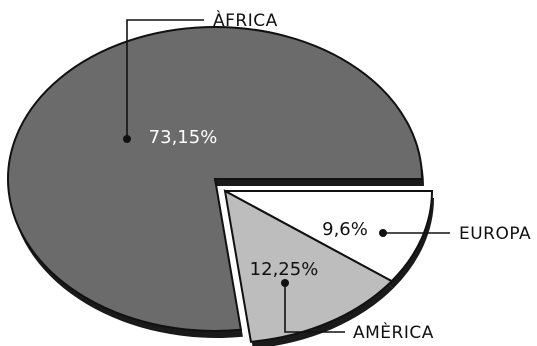  Describe the element at coordinates (345, 229) in the screenshot. I see `slice-value-europa: 9,6%` at that location.